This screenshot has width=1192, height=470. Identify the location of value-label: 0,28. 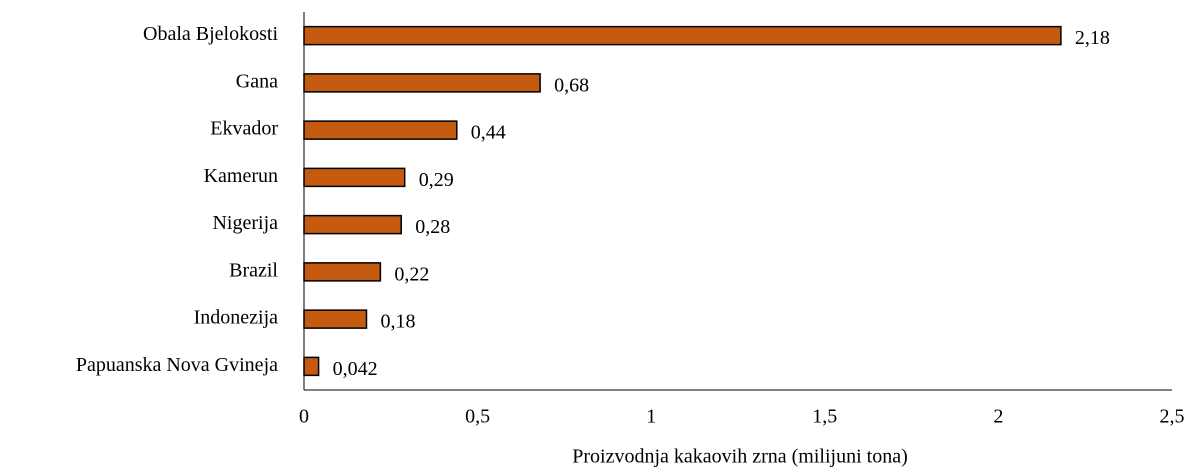
(432, 227).